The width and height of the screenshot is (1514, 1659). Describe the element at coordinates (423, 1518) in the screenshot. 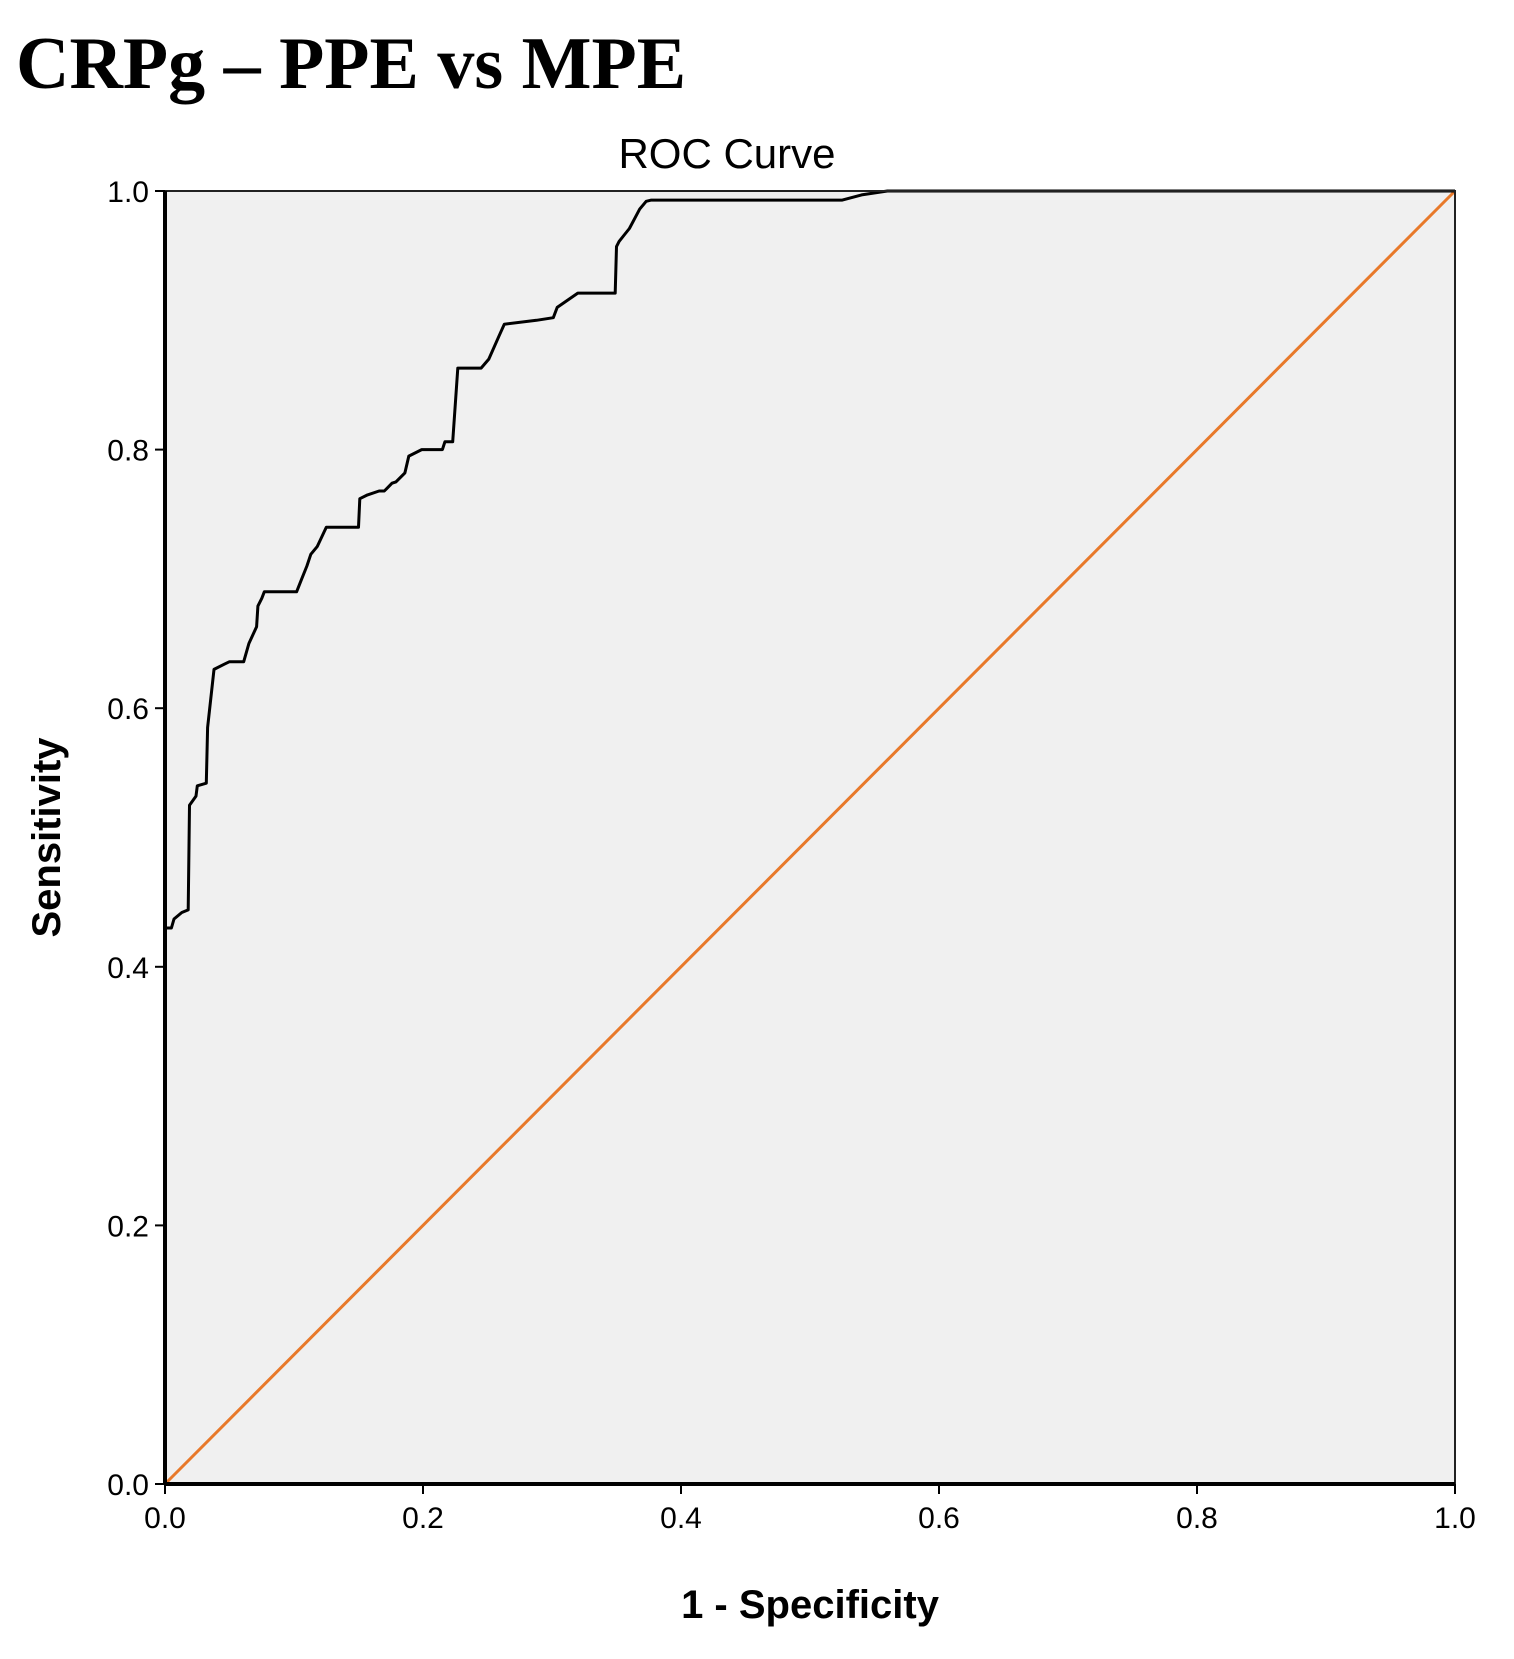

I see `x-tick-label: 0.2` at that location.